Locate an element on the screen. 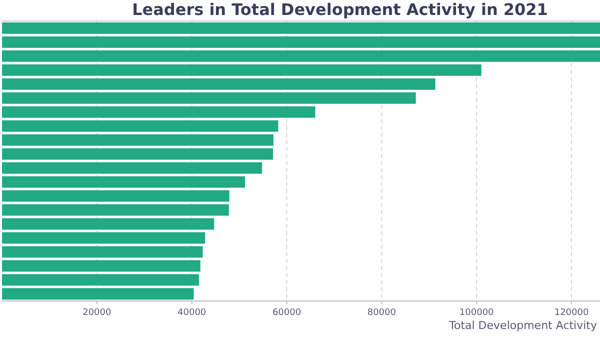  x-tick-label: 20000 is located at coordinates (97, 313).